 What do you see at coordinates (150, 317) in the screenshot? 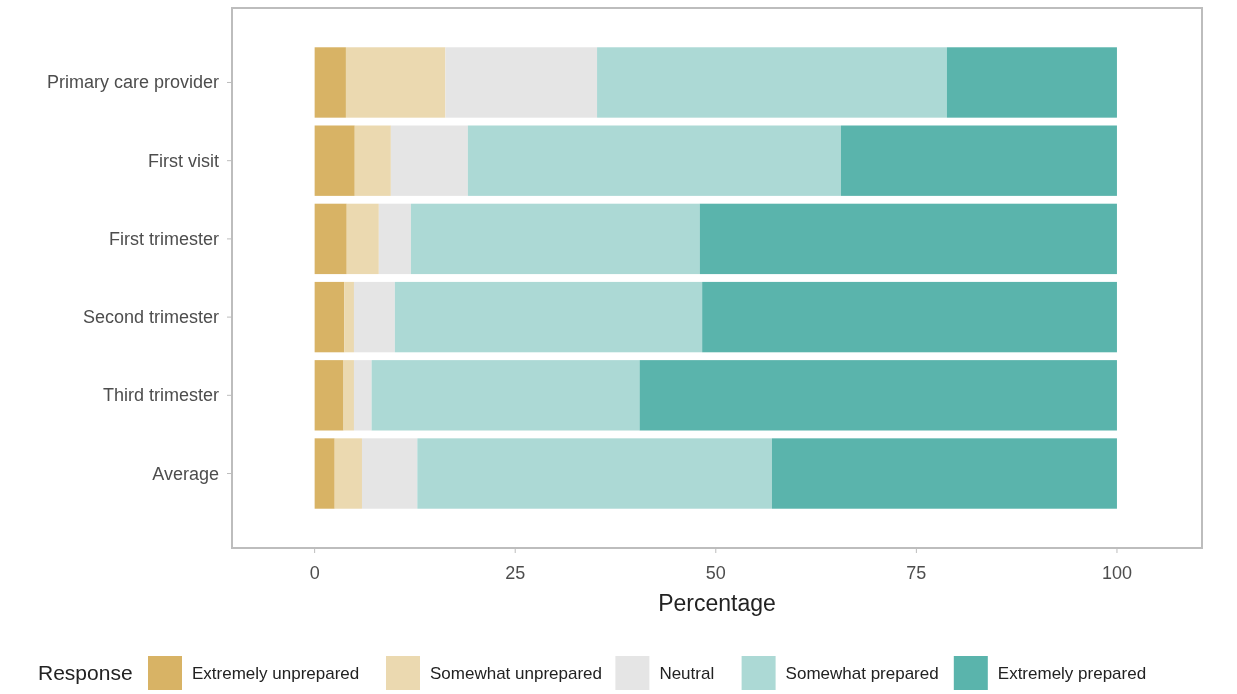
I see `y-tick-label: Second trimester` at bounding box center [150, 317].